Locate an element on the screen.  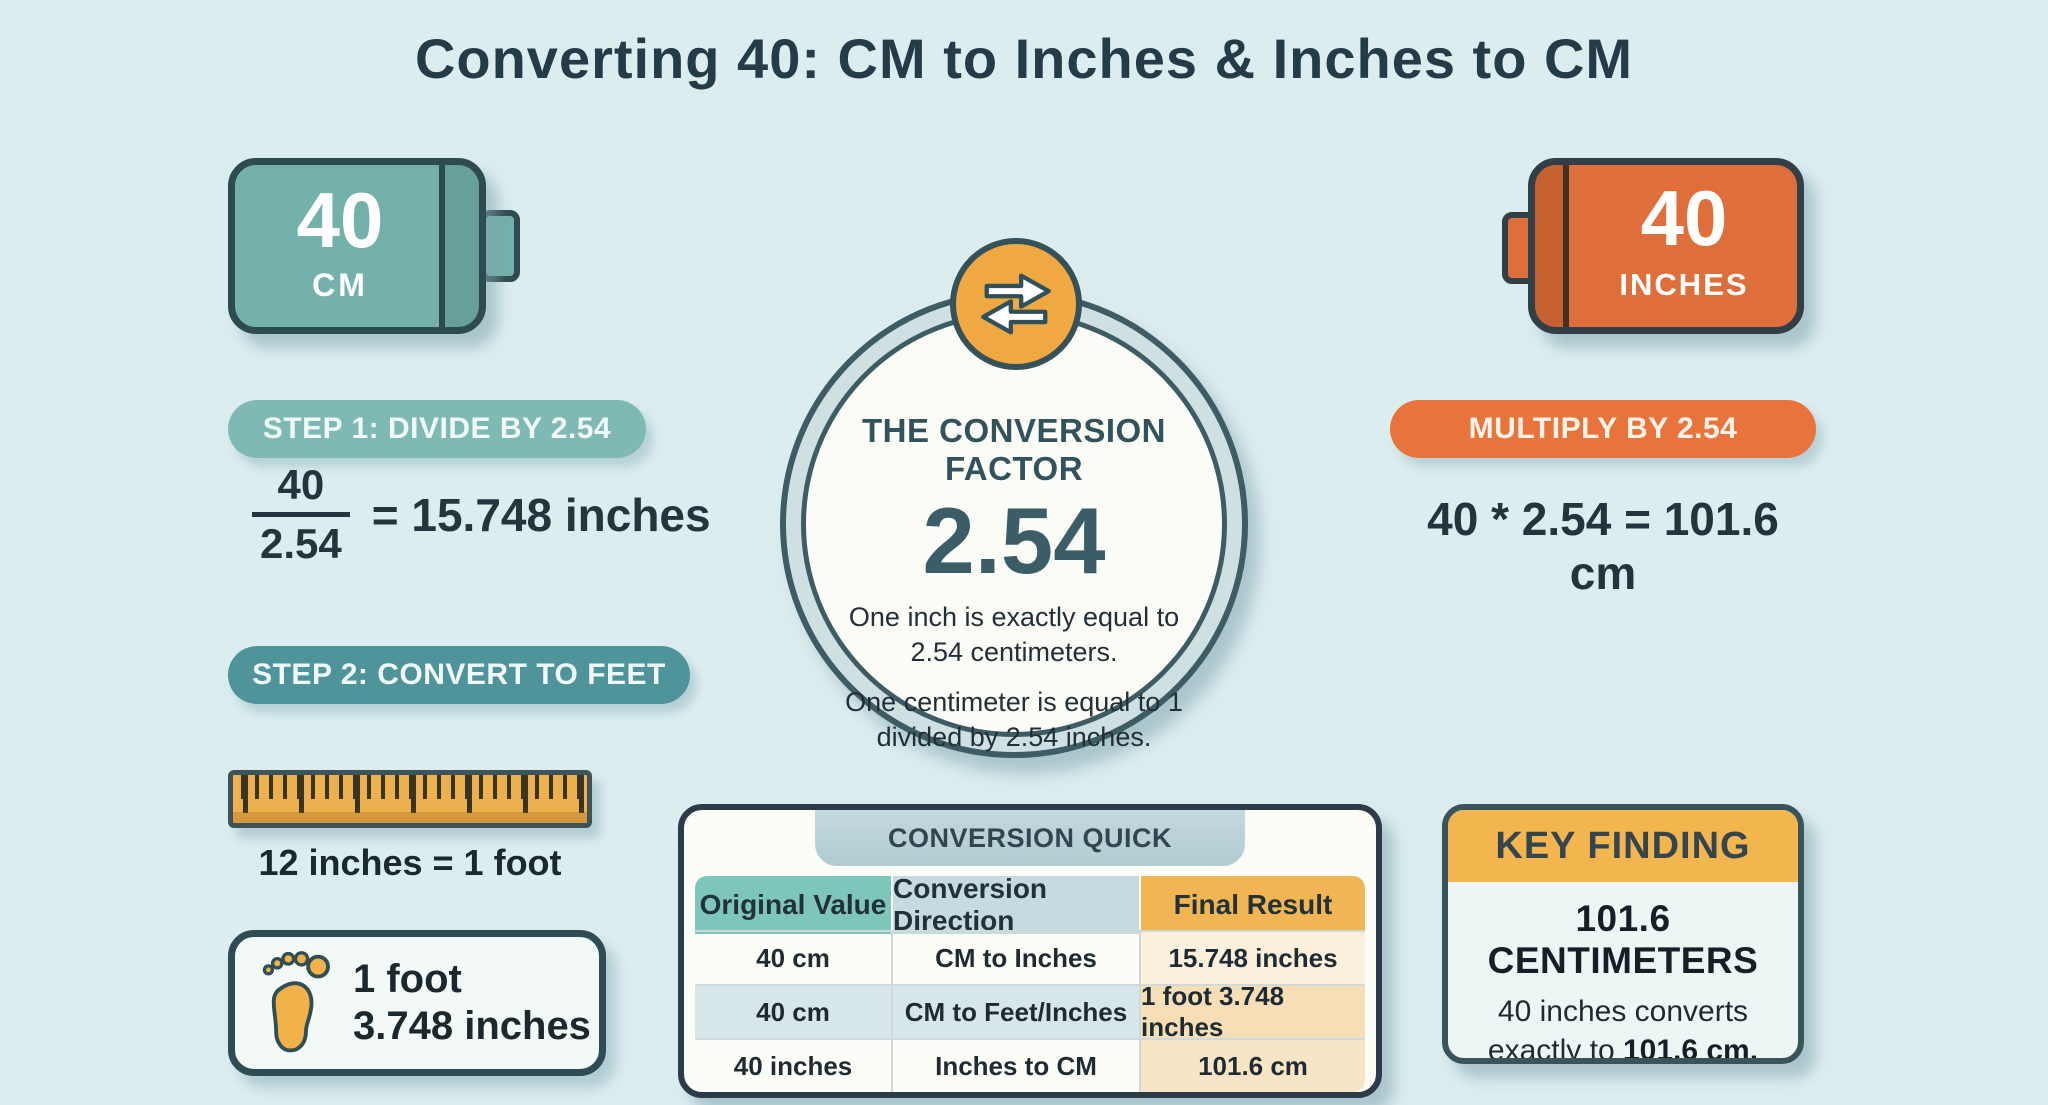
column-header-final-result: Final Result is located at coordinates (1253, 905).